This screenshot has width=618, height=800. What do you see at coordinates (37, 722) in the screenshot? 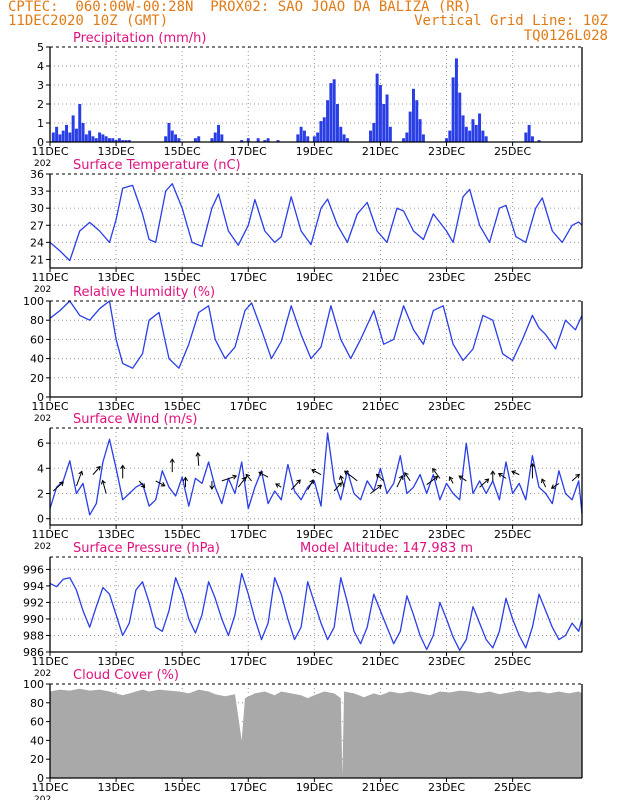
I see `cloud-ytick-label: 60` at bounding box center [37, 722].